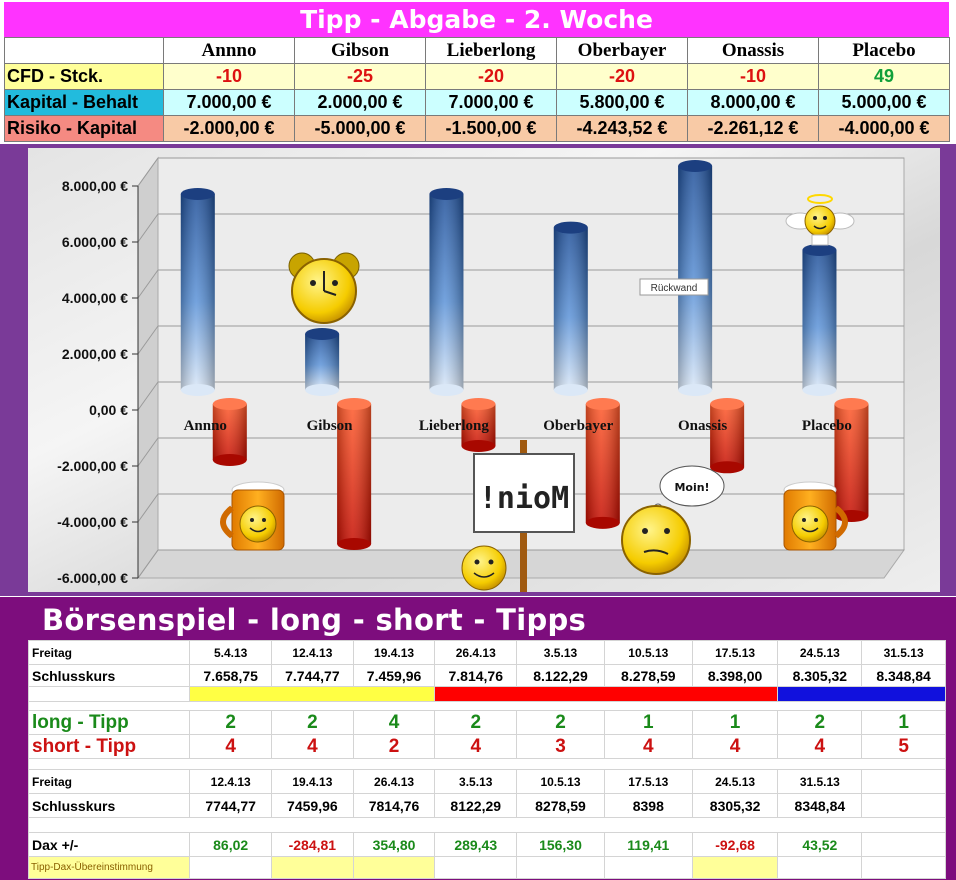 The width and height of the screenshot is (956, 880). I want to click on row-label-kapital: Kapital - Behalt, so click(84, 102).